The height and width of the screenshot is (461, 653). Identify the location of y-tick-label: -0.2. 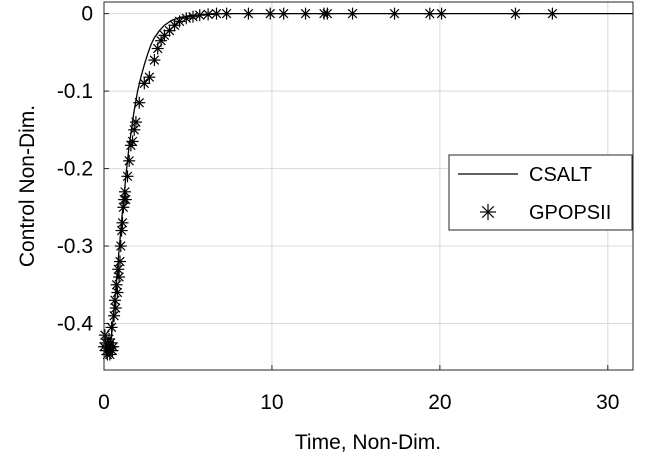
(75, 169).